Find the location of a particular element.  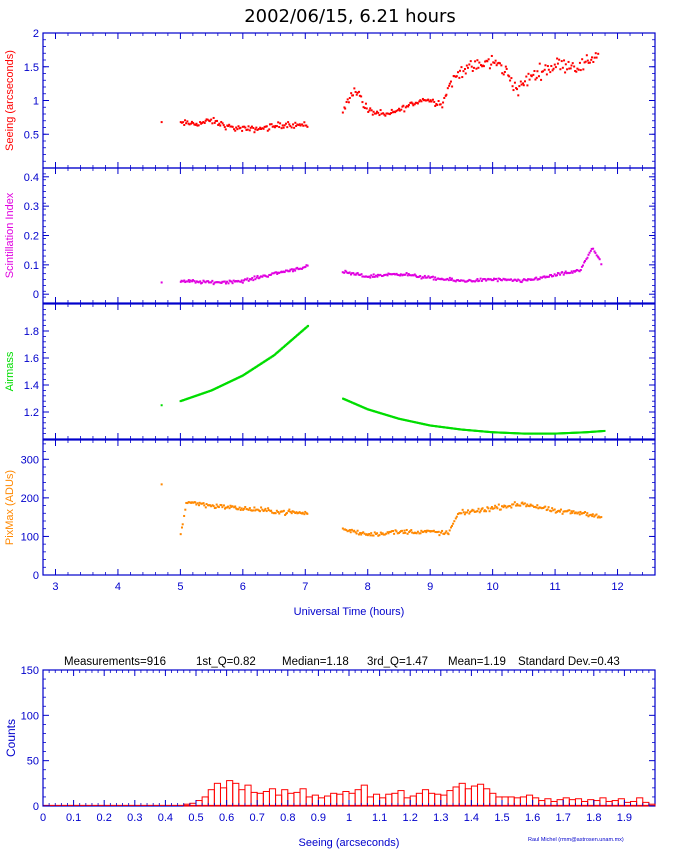

hist-x-tick-label: 1.3 is located at coordinates (440, 818).